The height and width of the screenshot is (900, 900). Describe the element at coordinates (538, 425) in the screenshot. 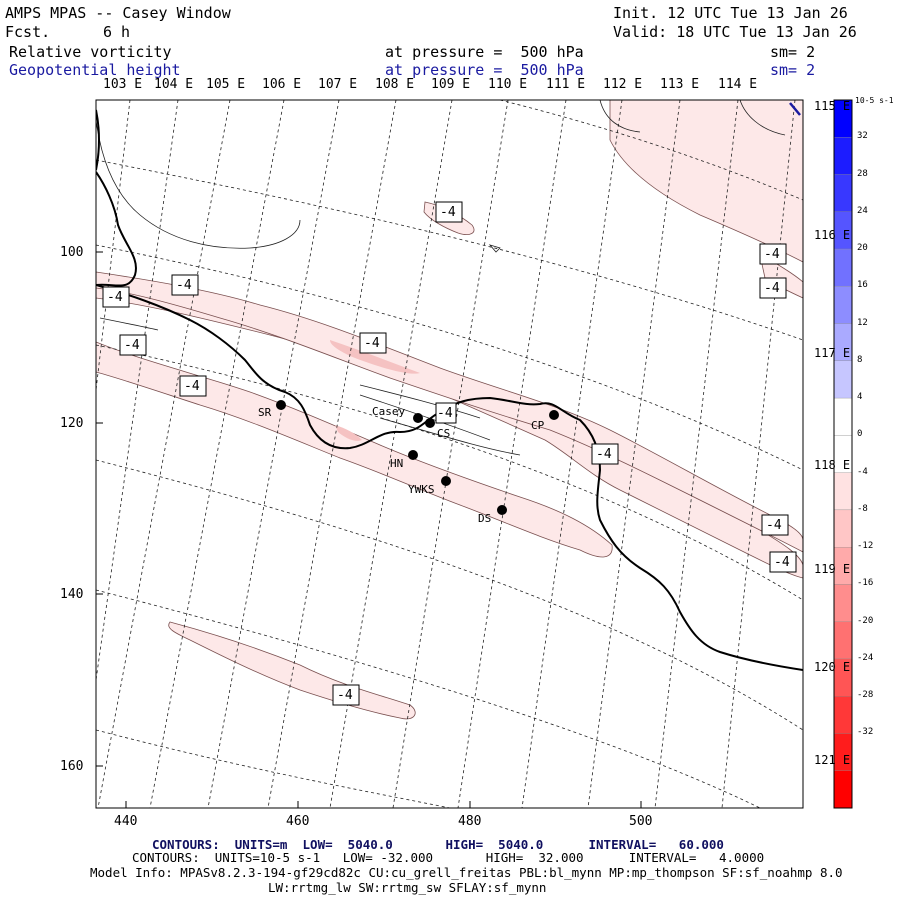

I see `station-label-cp: CP` at that location.